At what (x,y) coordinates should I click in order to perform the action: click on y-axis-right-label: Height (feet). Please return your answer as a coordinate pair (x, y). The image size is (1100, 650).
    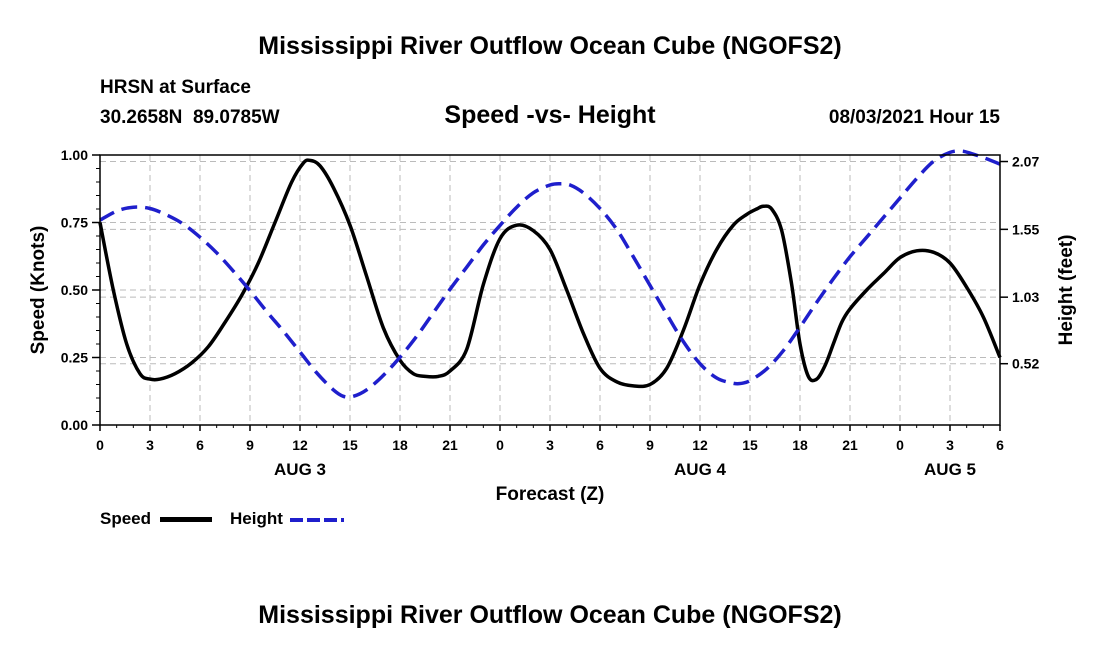
    Looking at the image, I should click on (1066, 290).